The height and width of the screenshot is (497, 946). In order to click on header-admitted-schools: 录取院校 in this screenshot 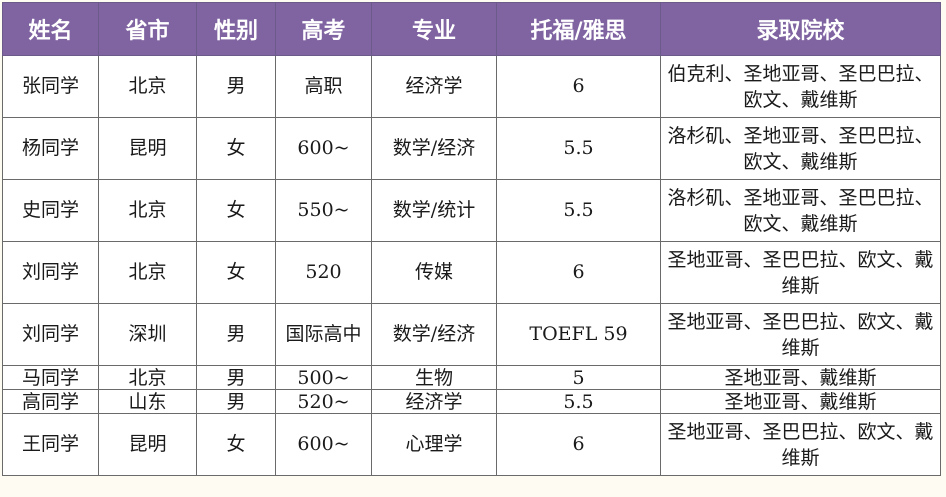, I will do `click(800, 29)`.